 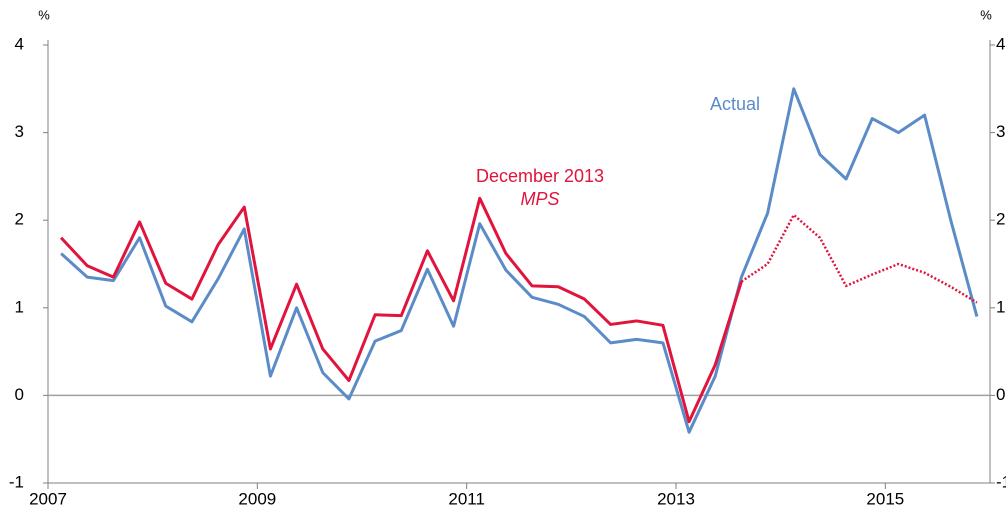 What do you see at coordinates (859, 258) in the screenshot?
I see `series-line` at bounding box center [859, 258].